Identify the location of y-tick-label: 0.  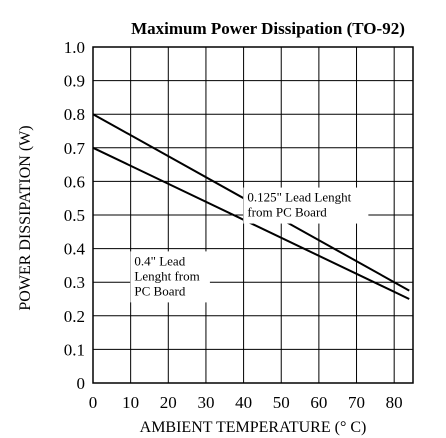
(81, 383).